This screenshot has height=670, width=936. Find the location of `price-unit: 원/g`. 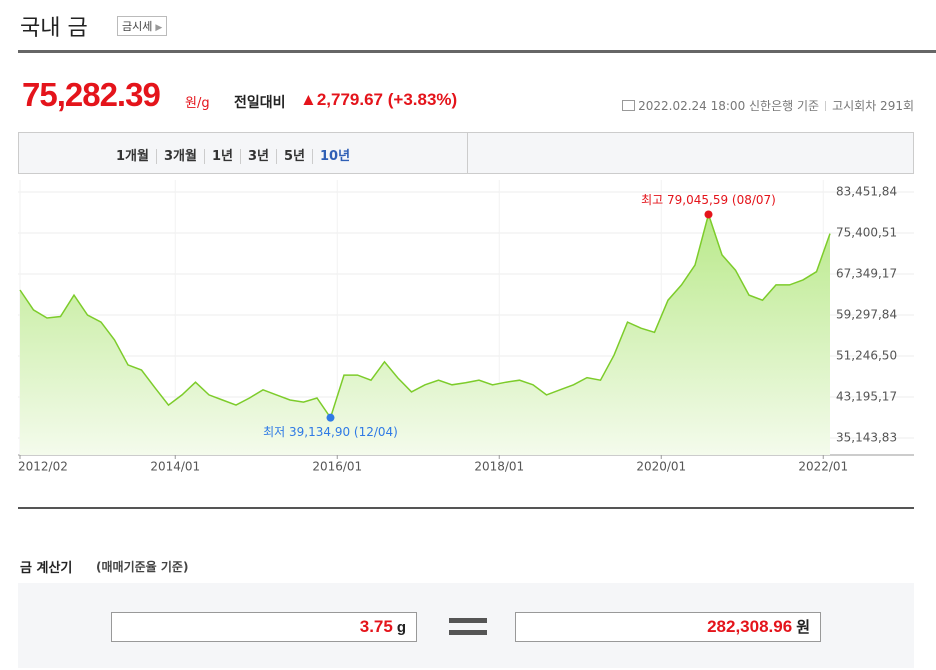

price-unit: 원/g is located at coordinates (197, 103).